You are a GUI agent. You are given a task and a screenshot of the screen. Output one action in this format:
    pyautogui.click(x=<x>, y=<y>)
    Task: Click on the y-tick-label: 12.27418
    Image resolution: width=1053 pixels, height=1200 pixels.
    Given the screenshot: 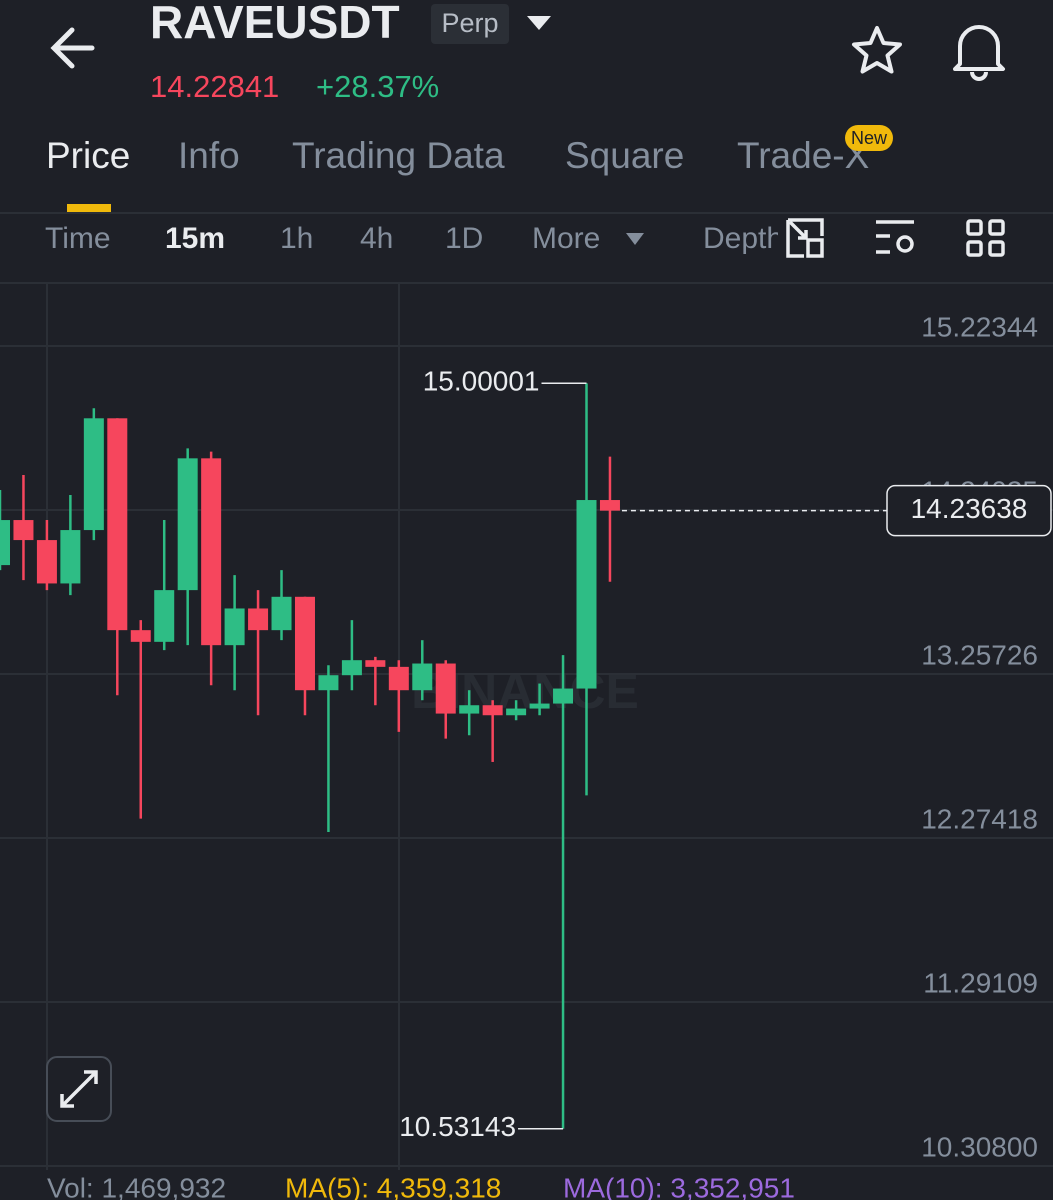 What is the action you would take?
    pyautogui.click(x=979, y=818)
    